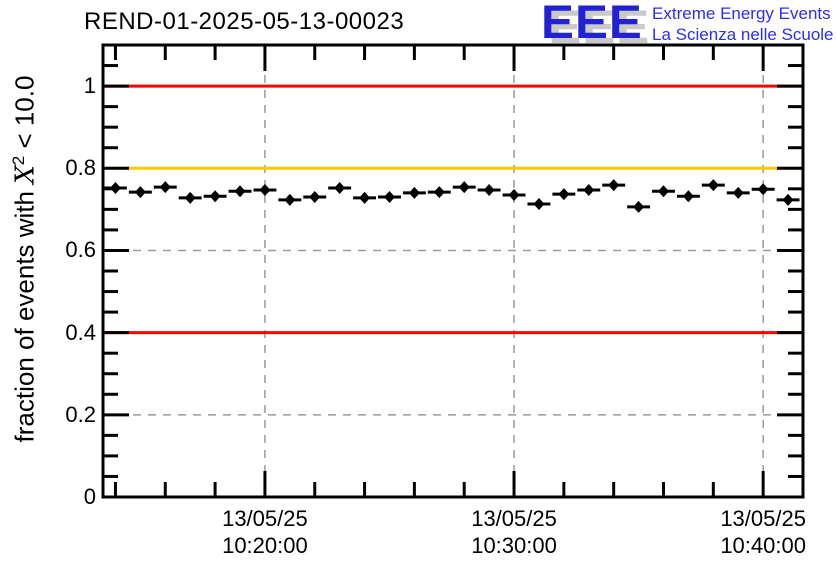 The height and width of the screenshot is (572, 836). Describe the element at coordinates (592, 24) in the screenshot. I see `eee-logo-icon: EEE` at that location.